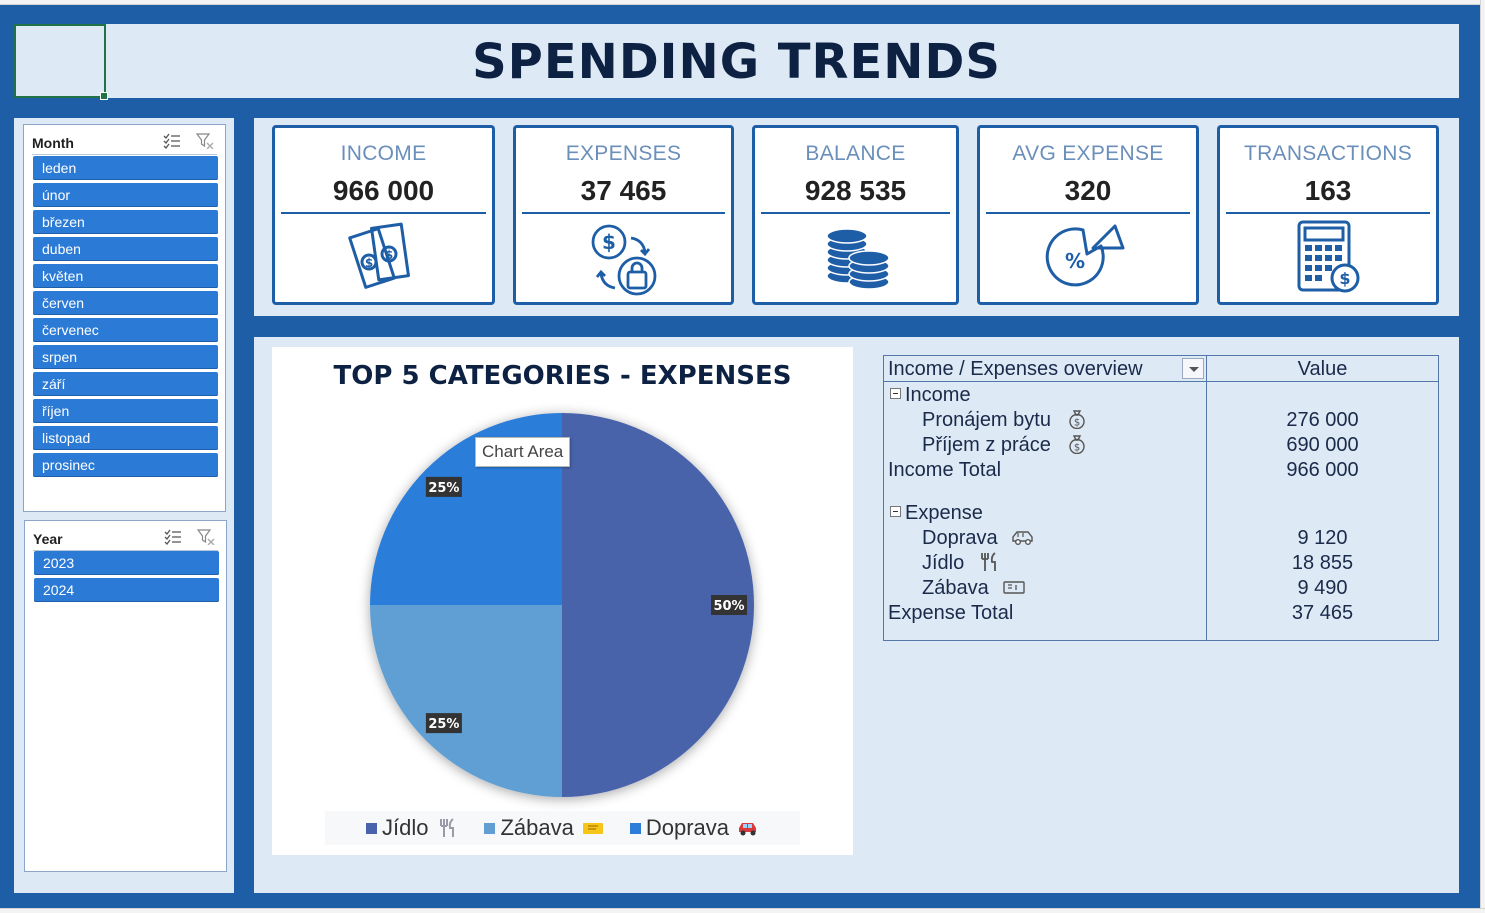 The width and height of the screenshot is (1485, 913). I want to click on month-item: březen, so click(125, 222).